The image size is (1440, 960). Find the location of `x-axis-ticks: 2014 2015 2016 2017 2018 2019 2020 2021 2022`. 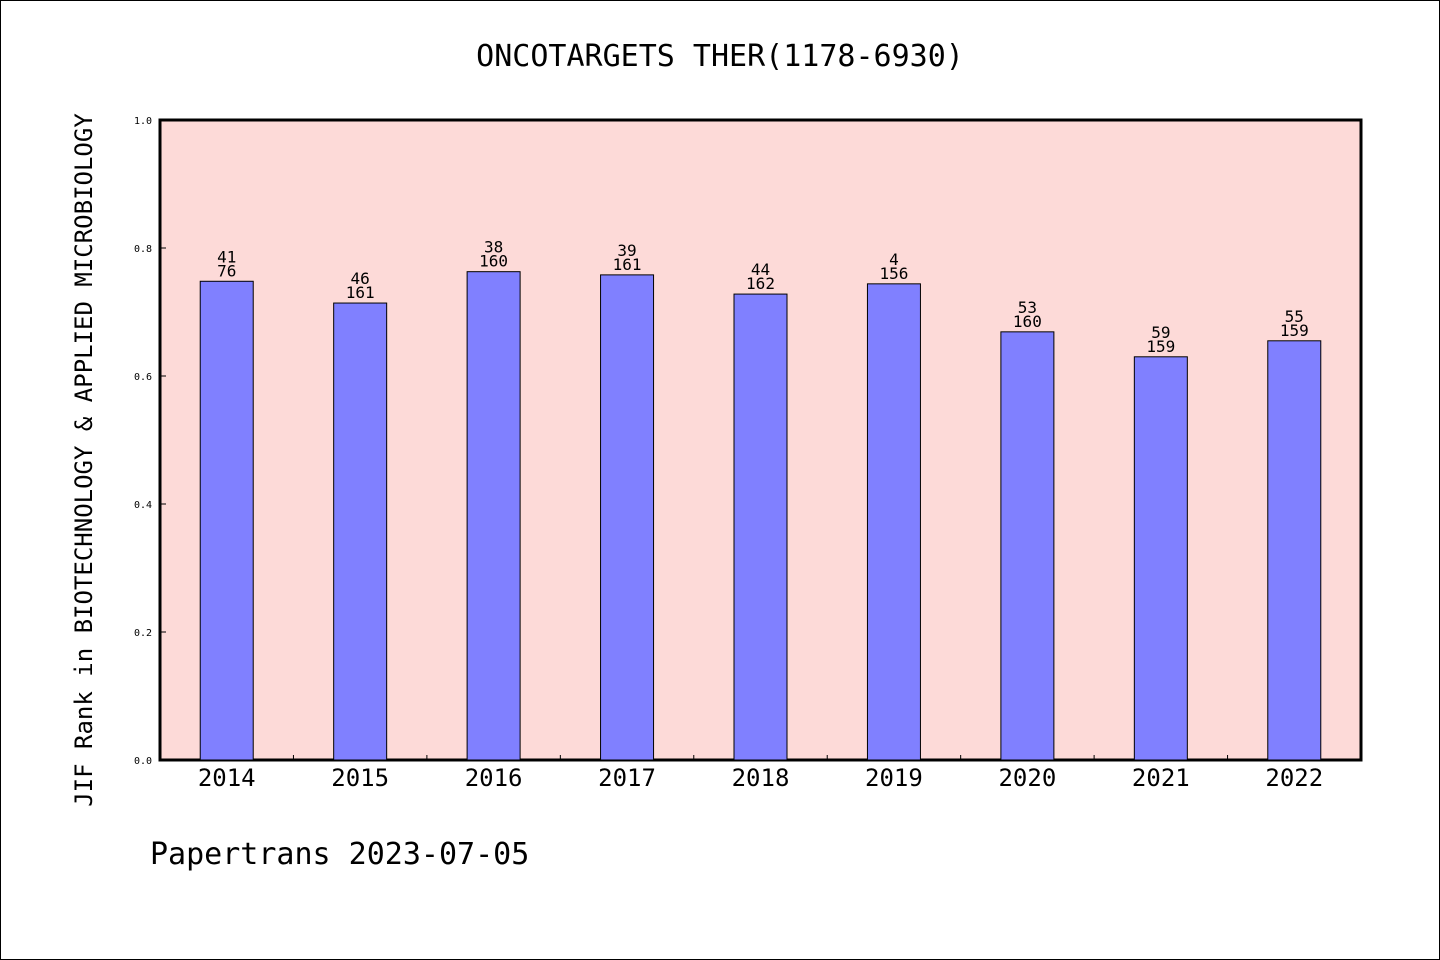

x-axis-ticks: 2014 2015 2016 2017 2018 2019 2020 2021 2022 is located at coordinates (760, 773).